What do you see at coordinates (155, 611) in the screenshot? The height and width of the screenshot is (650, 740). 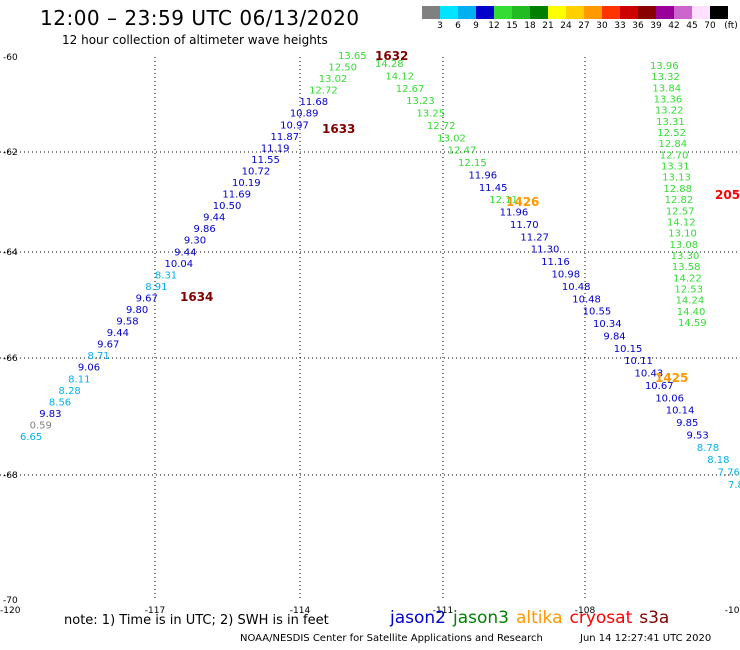 I see `x-tick-label: -117` at bounding box center [155, 611].